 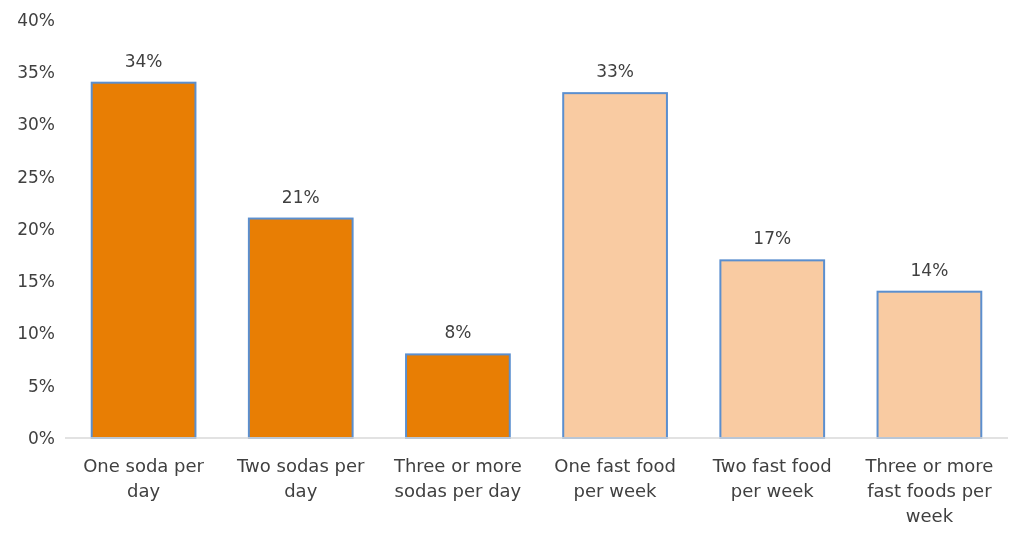 What do you see at coordinates (144, 478) in the screenshot?
I see `x-tick-label: One soda per day` at bounding box center [144, 478].